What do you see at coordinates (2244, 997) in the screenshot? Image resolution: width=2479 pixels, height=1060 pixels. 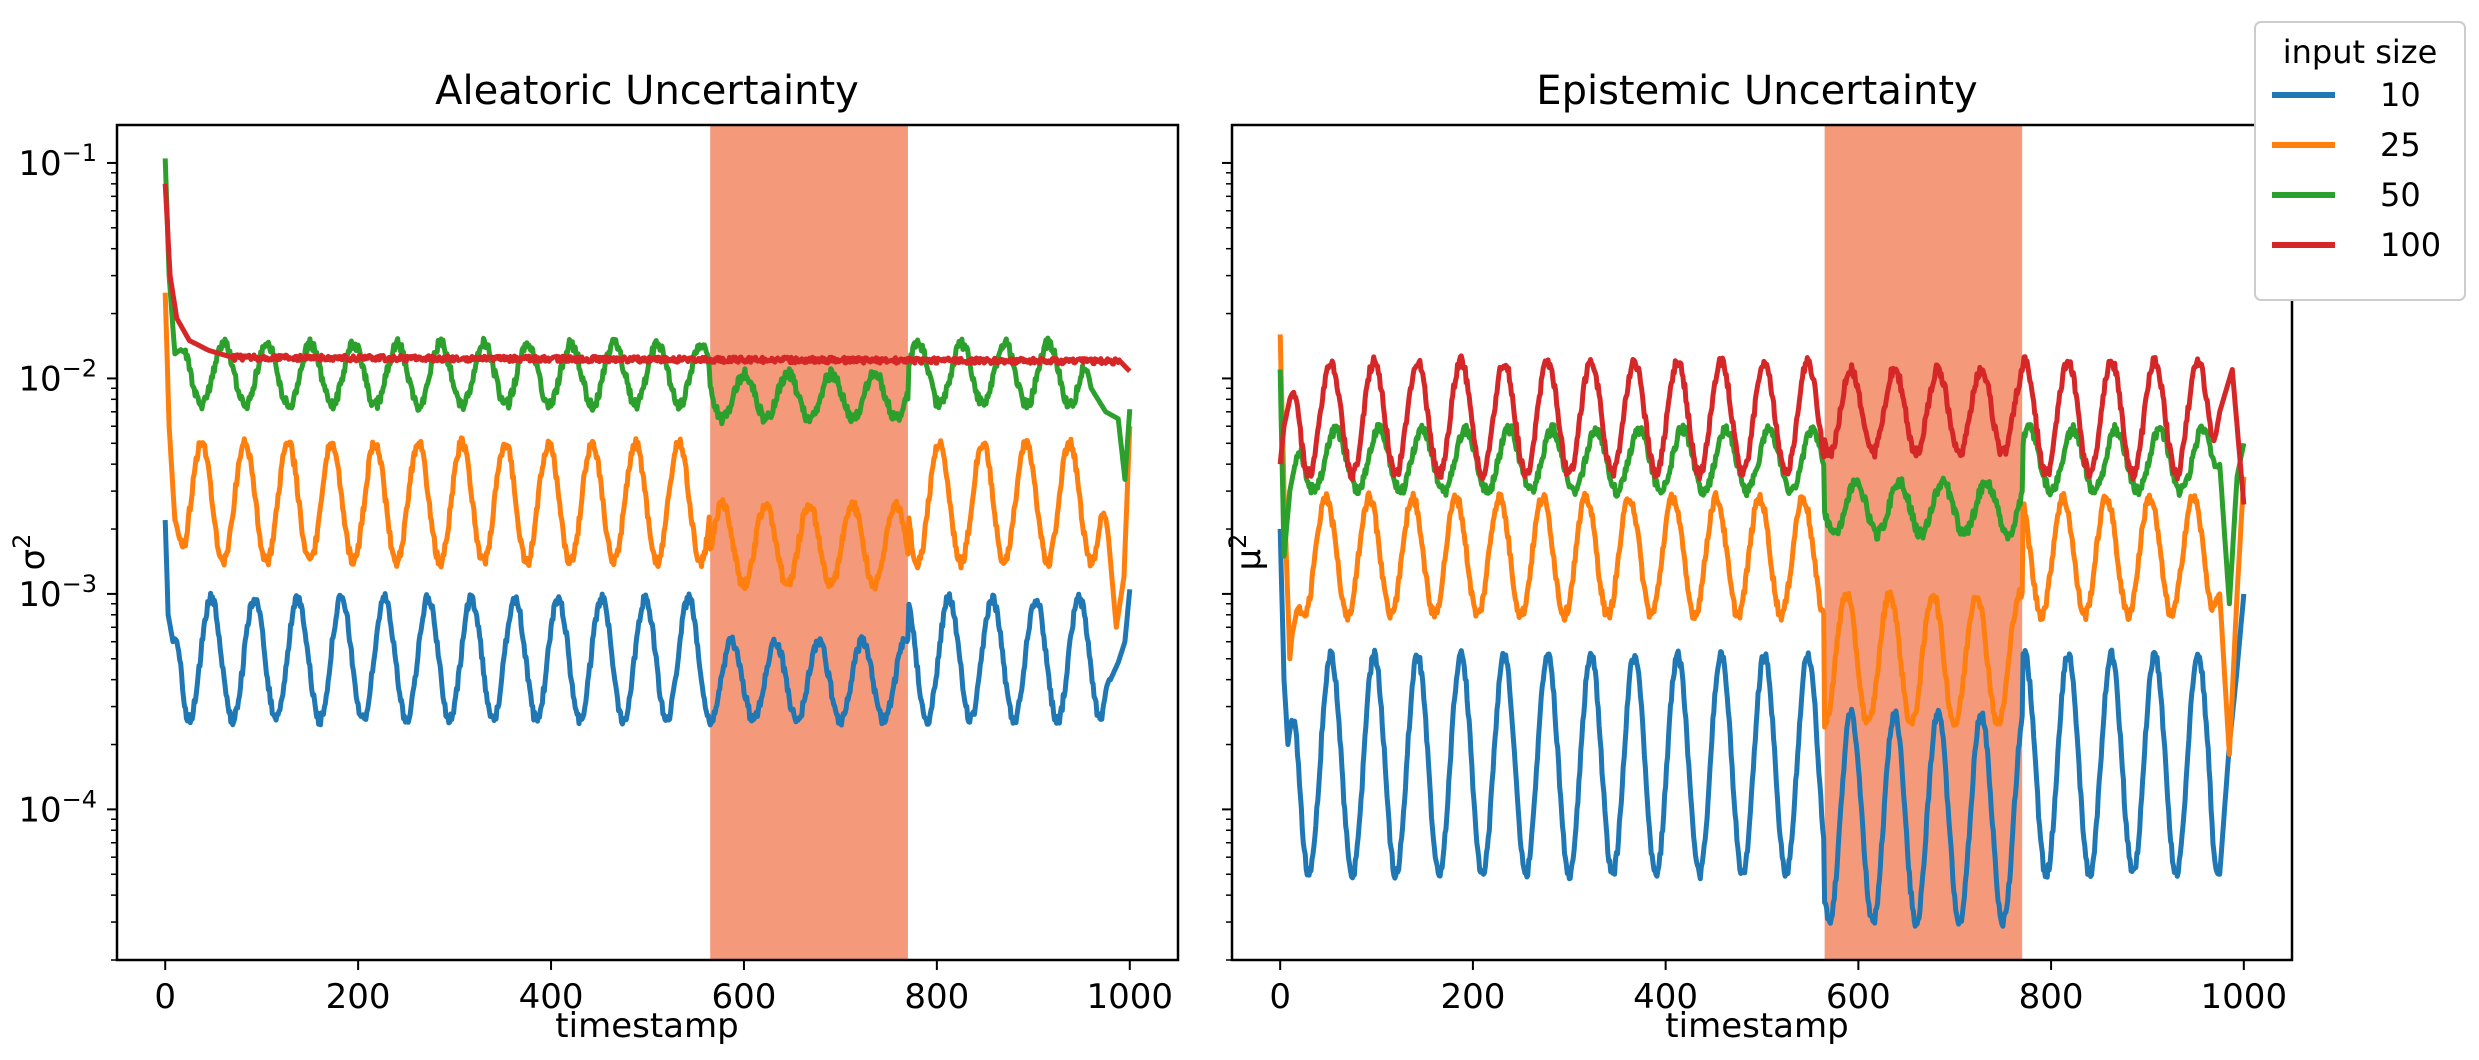 I see `epistemic-xtick-label: 1000` at bounding box center [2244, 997].